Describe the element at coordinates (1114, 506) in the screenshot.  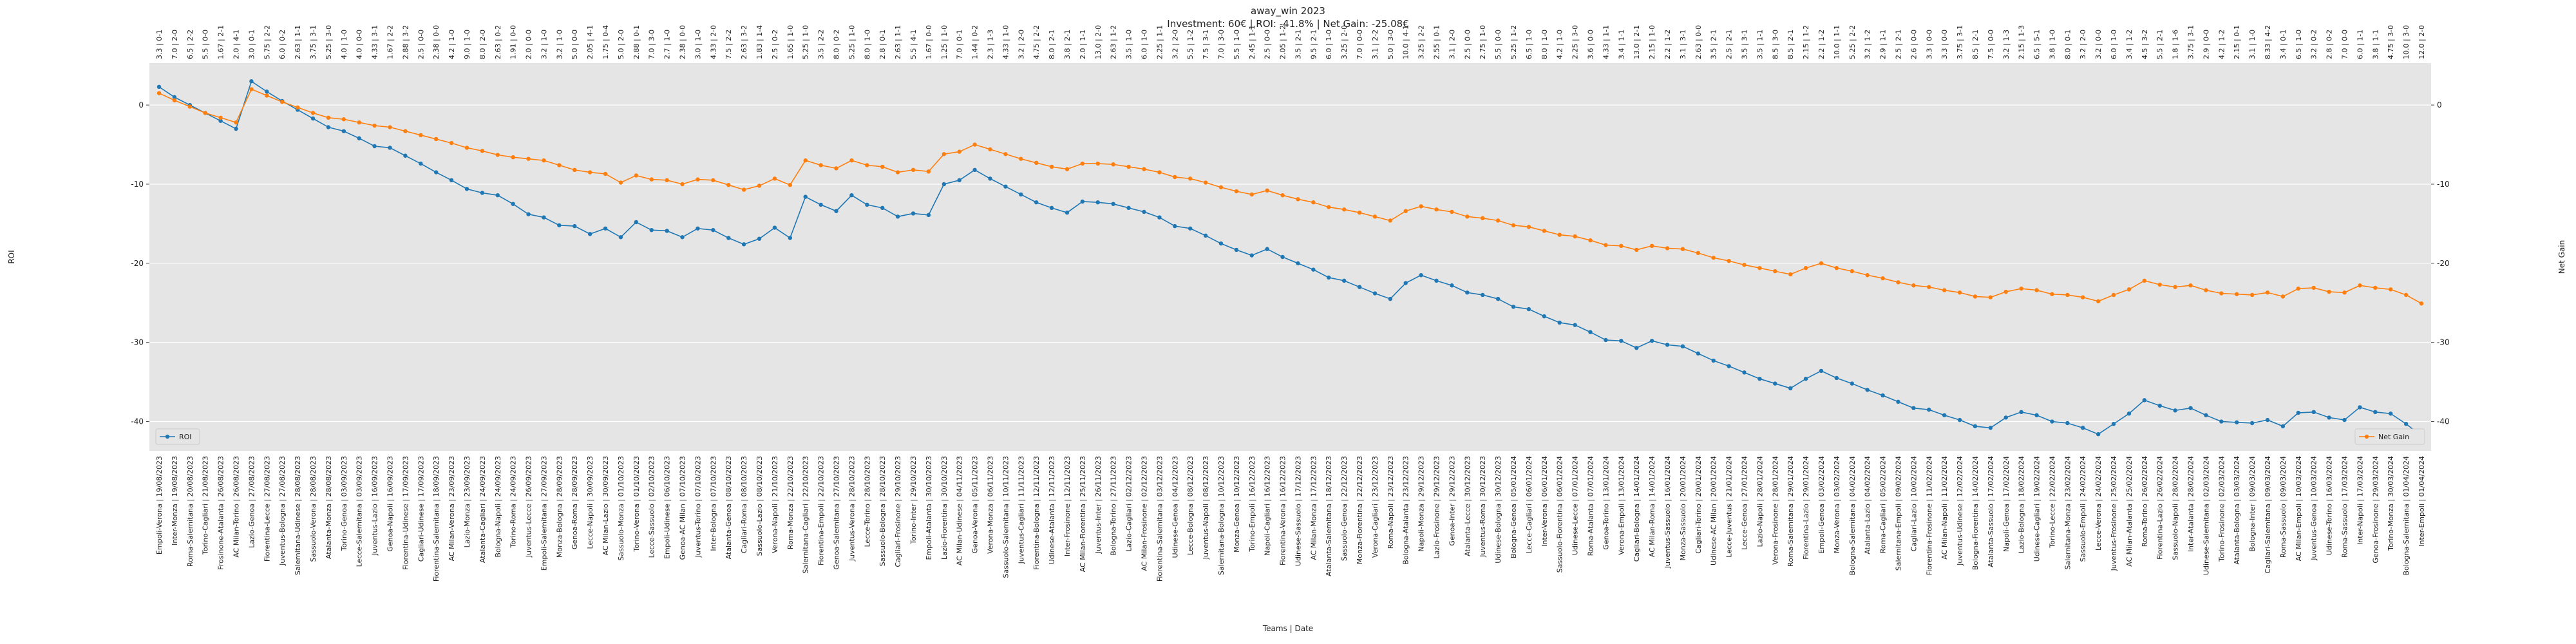
I see `x-tick-label: Bologna-Torino | 27/11/2023` at that location.